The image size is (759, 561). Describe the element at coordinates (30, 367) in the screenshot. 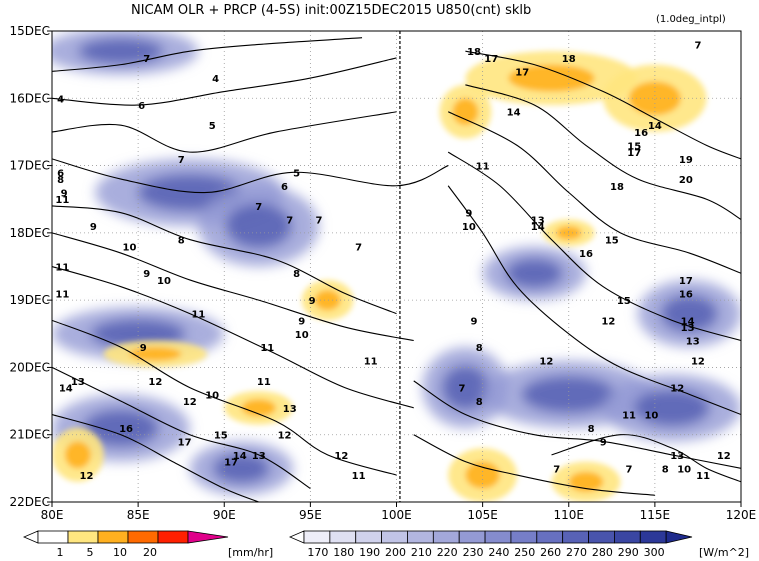

I see `y-tick-label: 20DEC` at that location.